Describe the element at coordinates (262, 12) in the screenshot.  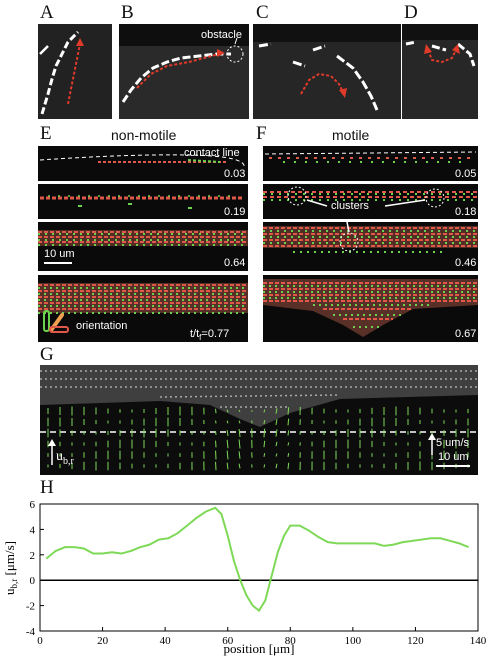
I see `panel-label-c: C` at that location.